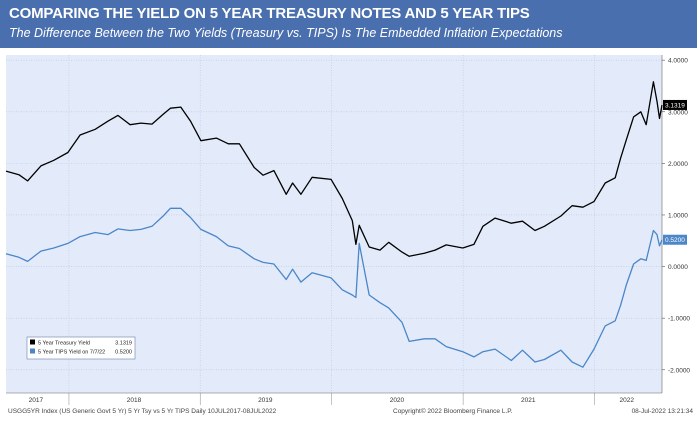 This screenshot has width=697, height=423. I want to click on last-value-label: 3.1319, so click(675, 105).